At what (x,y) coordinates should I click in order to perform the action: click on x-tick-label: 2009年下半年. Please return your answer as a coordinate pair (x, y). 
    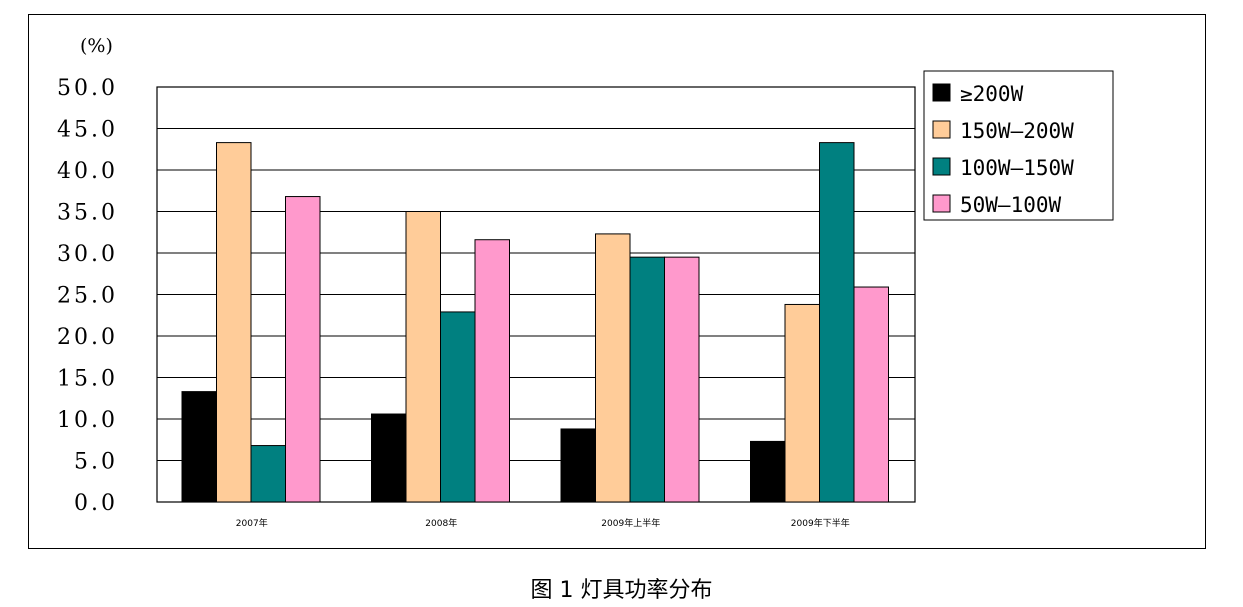
    Looking at the image, I should click on (820, 523).